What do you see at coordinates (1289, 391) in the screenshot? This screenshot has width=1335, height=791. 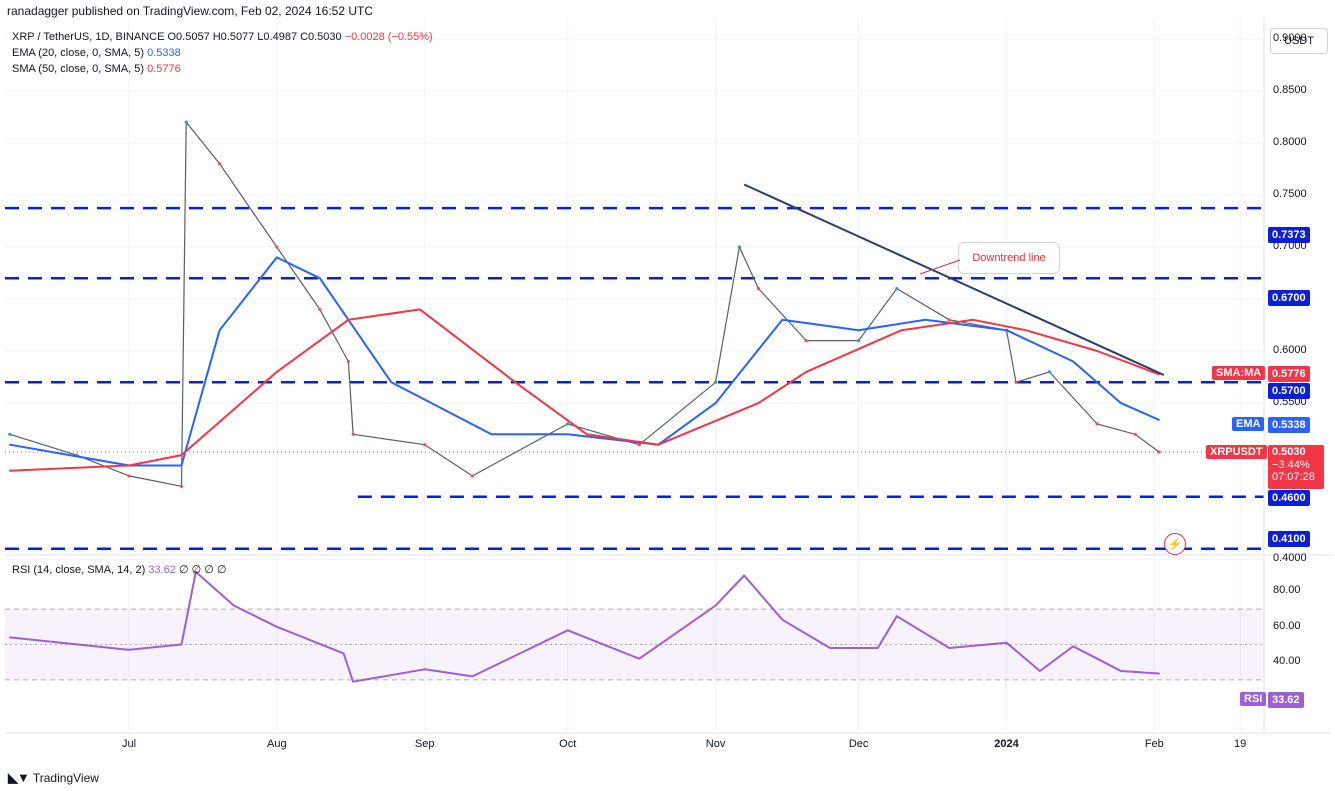 I see `level-tag-5700: 0.5700` at bounding box center [1289, 391].